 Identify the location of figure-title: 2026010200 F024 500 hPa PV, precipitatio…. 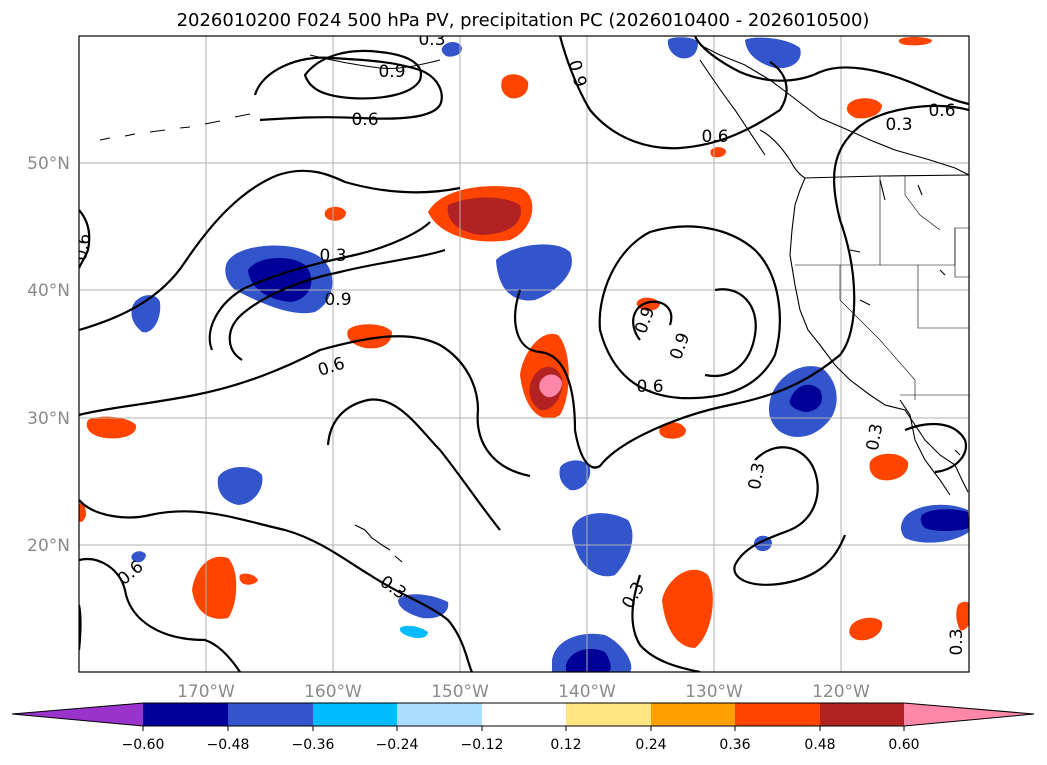
(523, 20).